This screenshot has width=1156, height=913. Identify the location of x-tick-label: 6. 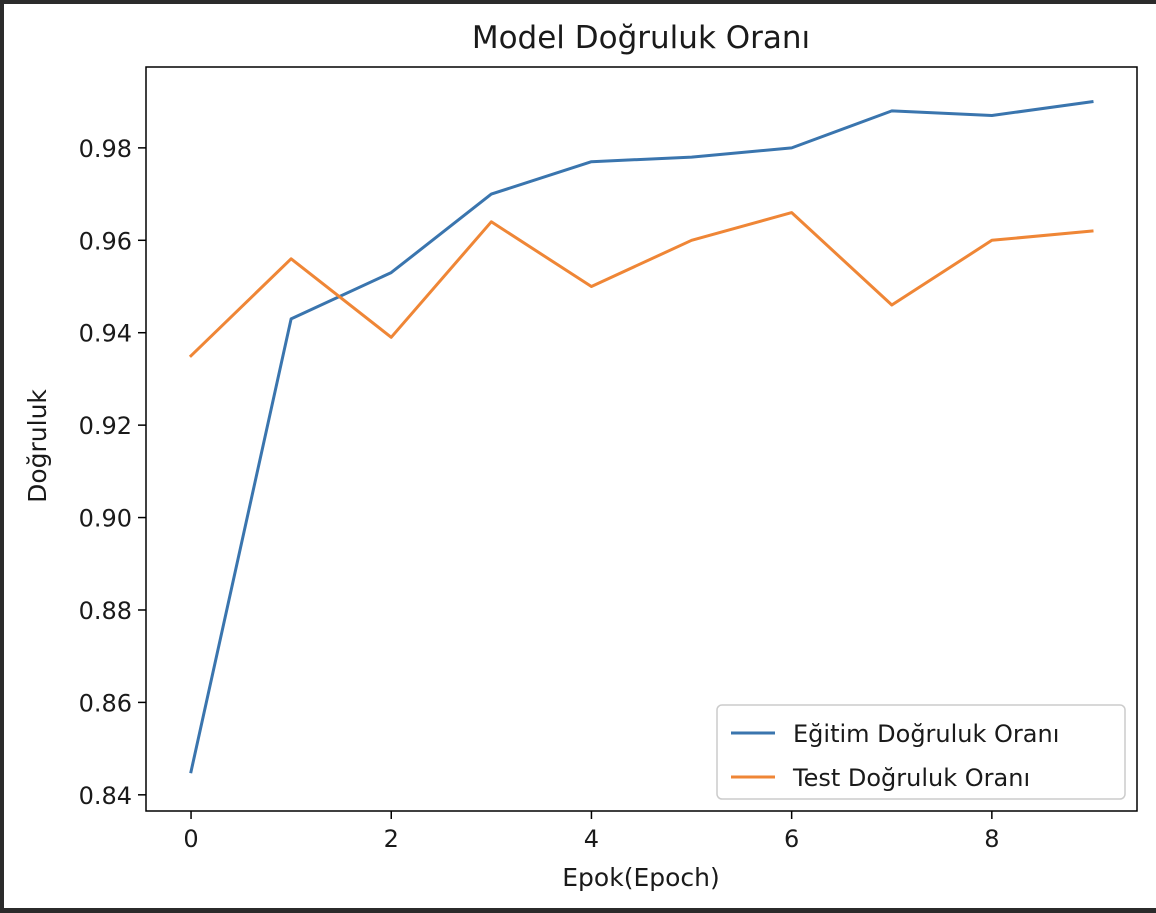
(791, 839).